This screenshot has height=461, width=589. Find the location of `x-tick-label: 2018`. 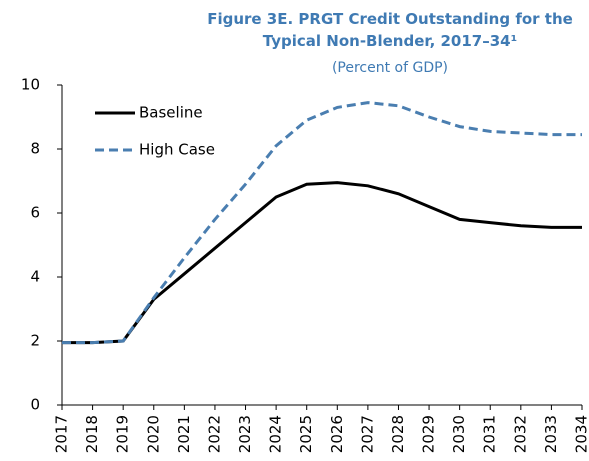

x-tick-label: 2018 is located at coordinates (92, 434).